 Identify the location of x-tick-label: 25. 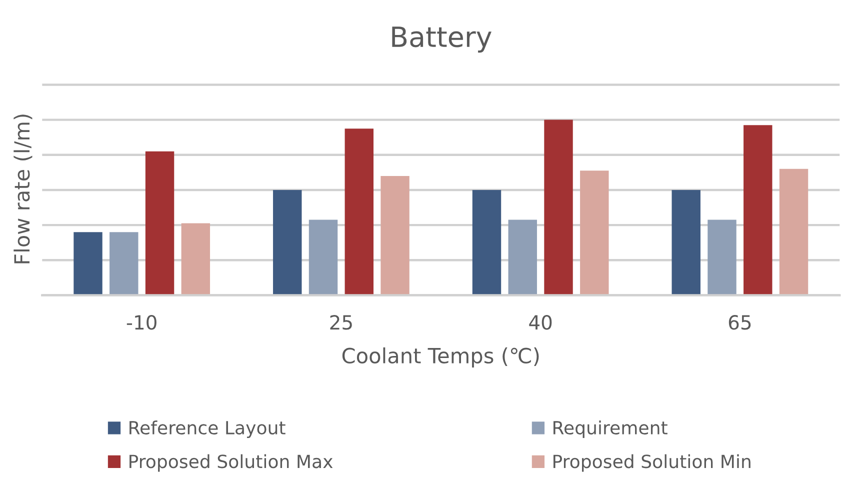
(341, 322).